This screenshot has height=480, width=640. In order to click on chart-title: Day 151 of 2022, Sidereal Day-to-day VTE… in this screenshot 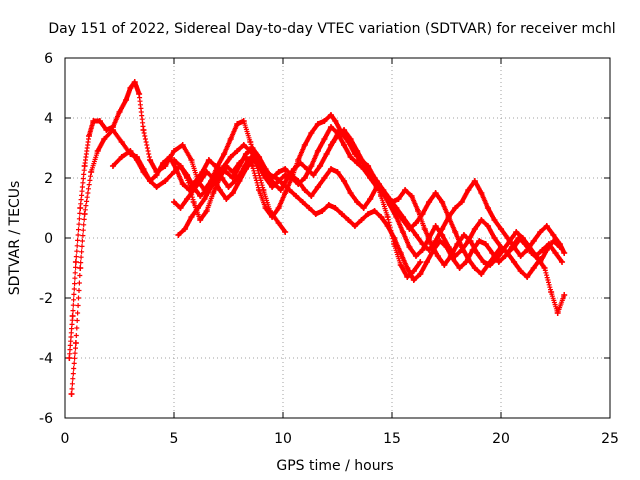, I will do `click(331, 29)`.